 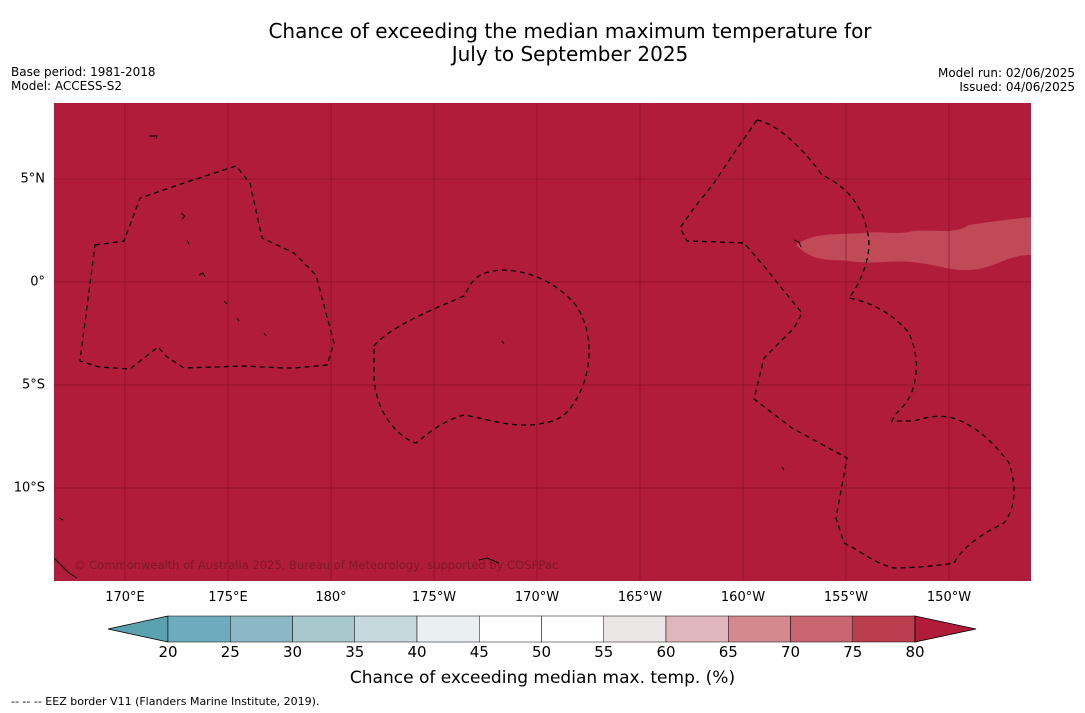 I want to click on lon-label: 175°W, so click(x=434, y=597).